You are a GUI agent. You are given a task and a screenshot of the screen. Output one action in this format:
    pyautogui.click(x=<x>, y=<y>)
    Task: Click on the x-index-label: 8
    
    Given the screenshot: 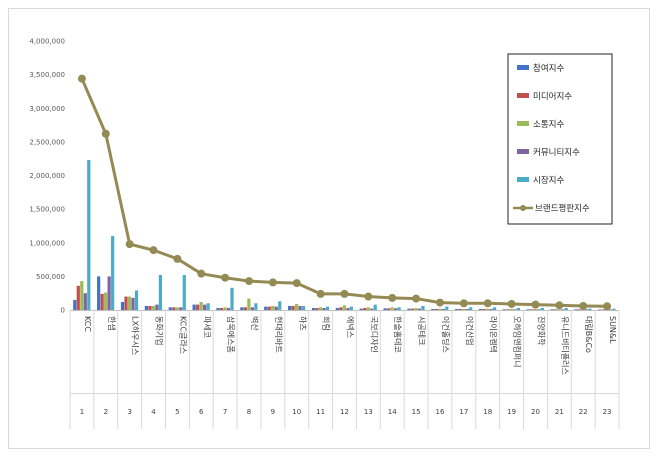 What is the action you would take?
    pyautogui.click(x=249, y=412)
    